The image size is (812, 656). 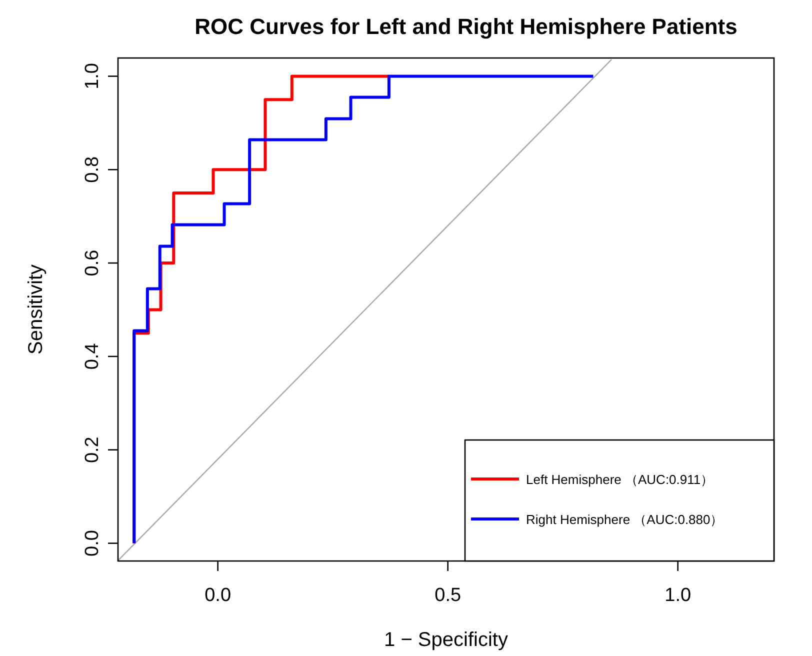 I want to click on y-tick-label: 0.2, so click(x=92, y=450).